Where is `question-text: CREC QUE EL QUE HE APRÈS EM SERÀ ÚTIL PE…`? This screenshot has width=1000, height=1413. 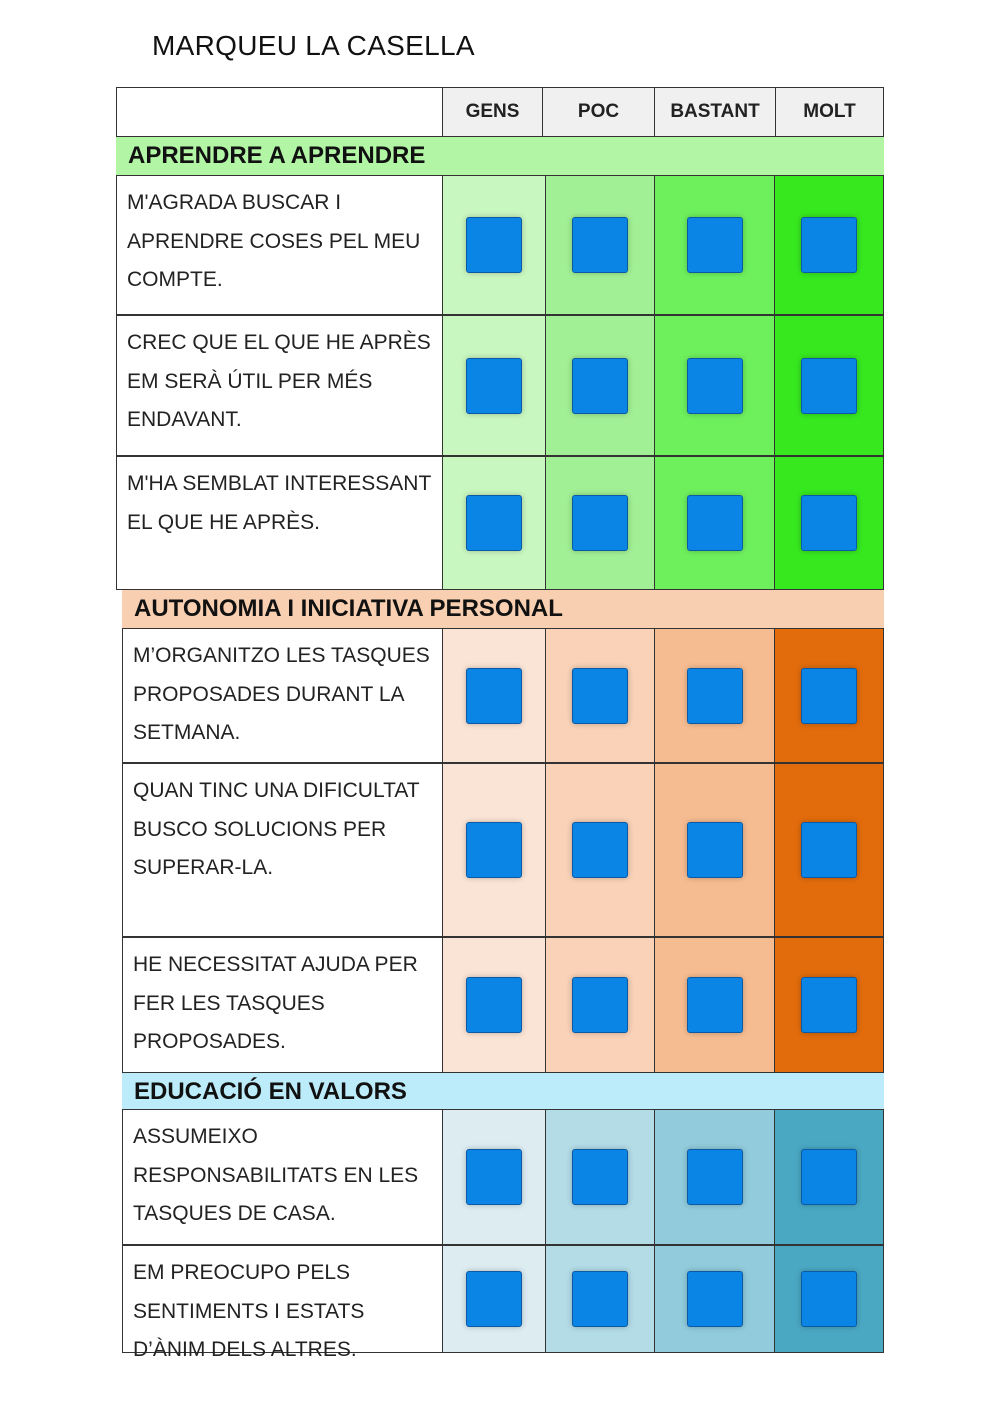
question-text: CREC QUE EL QUE HE APRÈS EM SERÀ ÚTIL PE… is located at coordinates (279, 385).